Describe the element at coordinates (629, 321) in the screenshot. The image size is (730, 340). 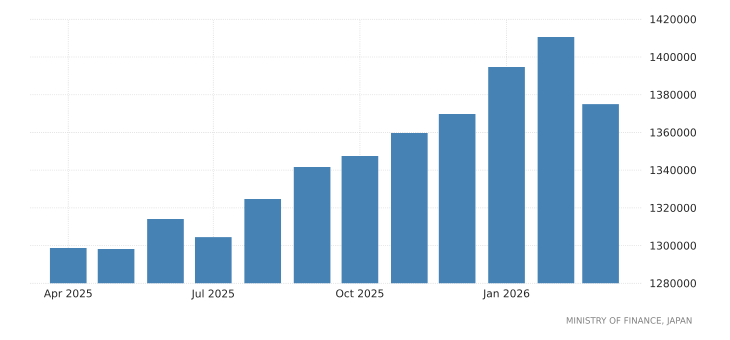
I see `text: MINISTRY OF FINANCE, JAPAN` at that location.